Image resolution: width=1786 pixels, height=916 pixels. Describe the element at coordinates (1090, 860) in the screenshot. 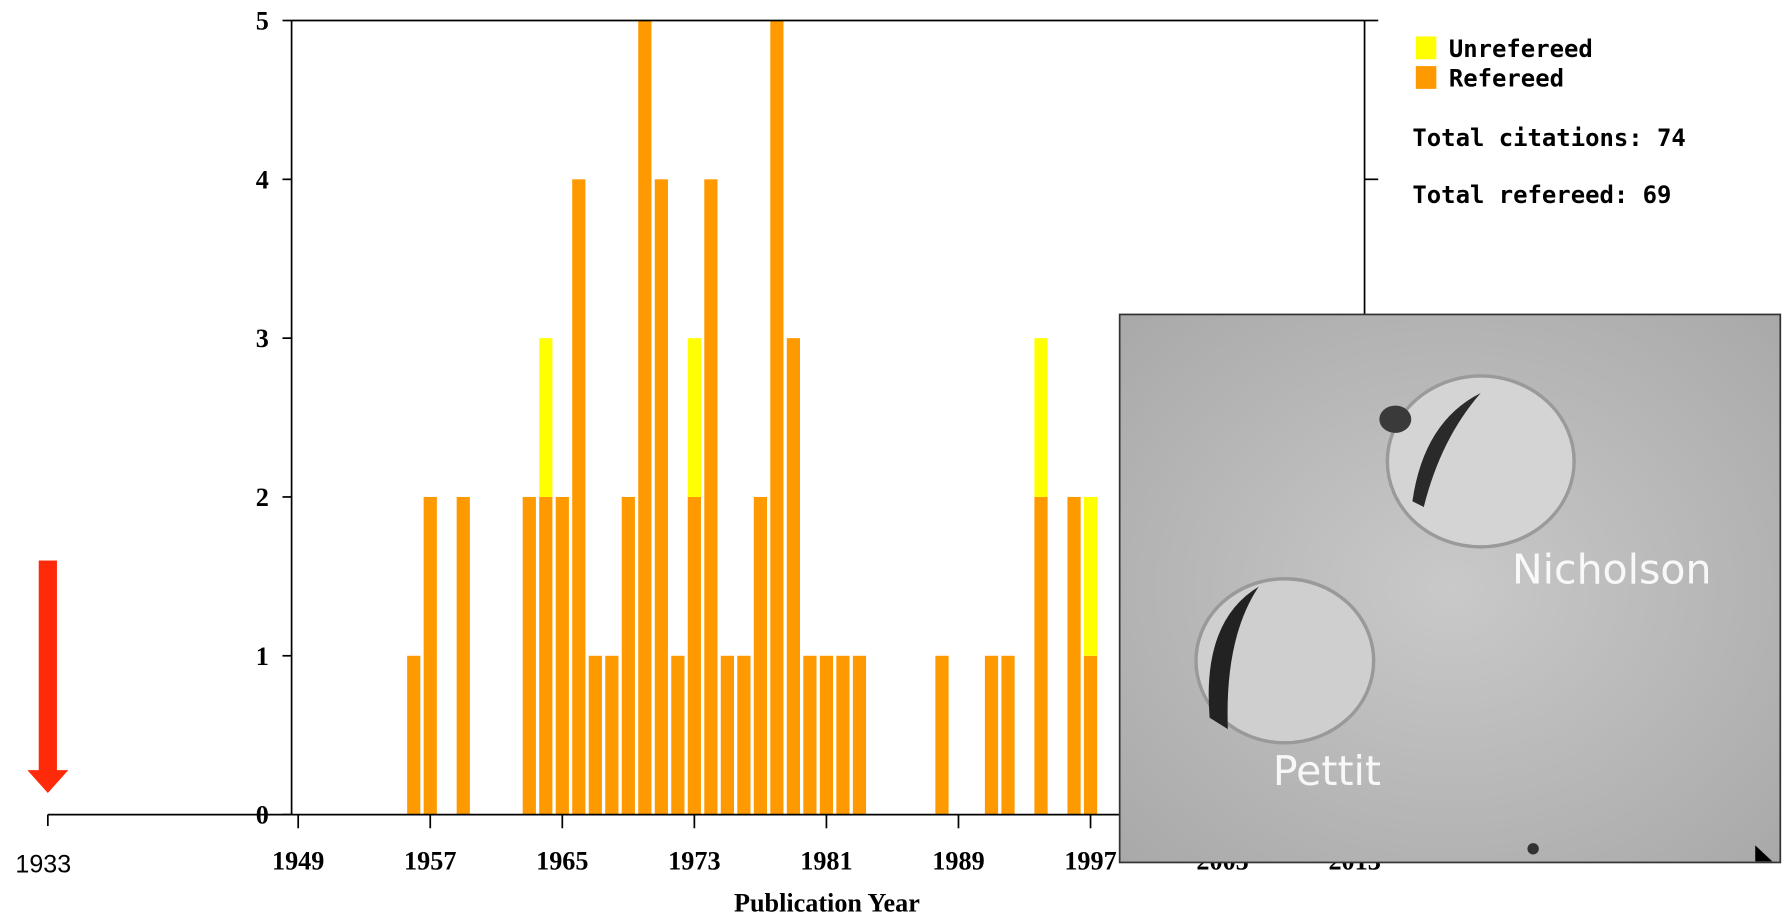

I see `x-tick-label: 1997` at that location.